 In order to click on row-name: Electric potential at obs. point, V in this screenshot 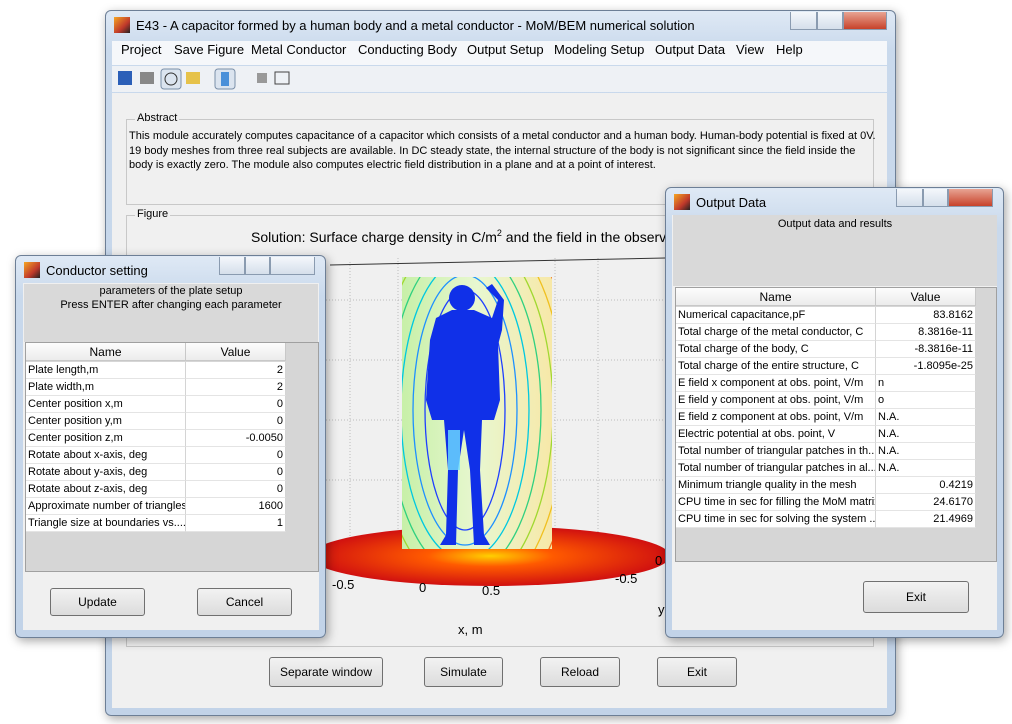, I will do `click(776, 434)`.